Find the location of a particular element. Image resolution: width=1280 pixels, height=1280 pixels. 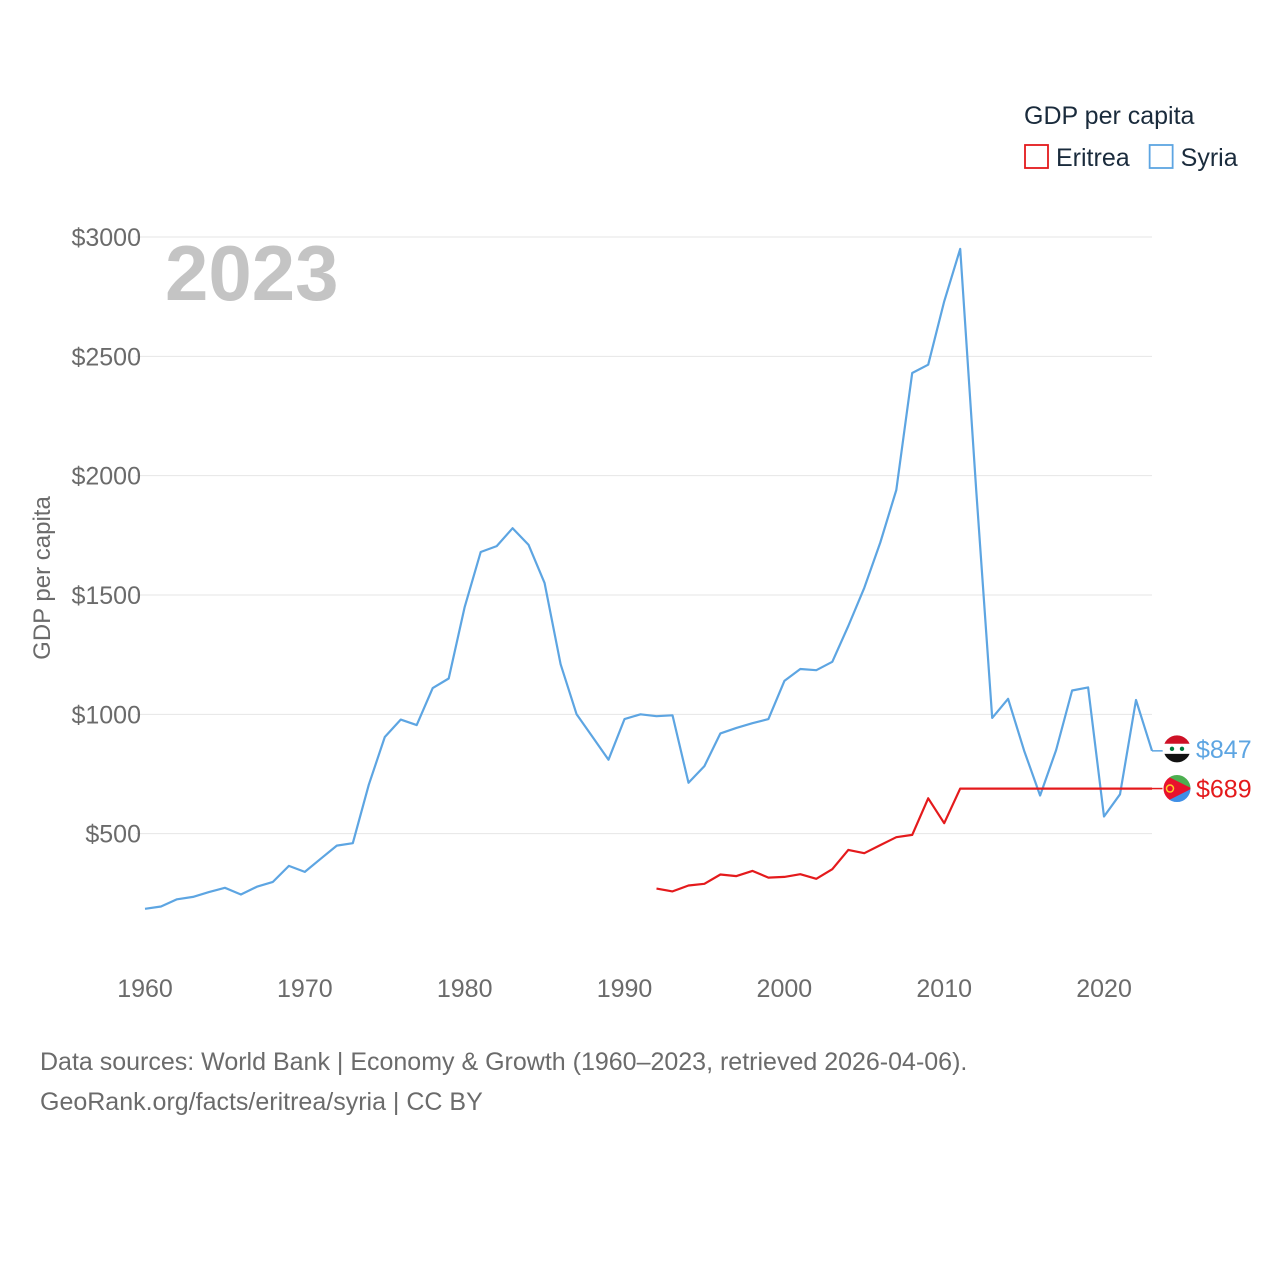

end-markers: $847 $689 is located at coordinates (1202, 769).